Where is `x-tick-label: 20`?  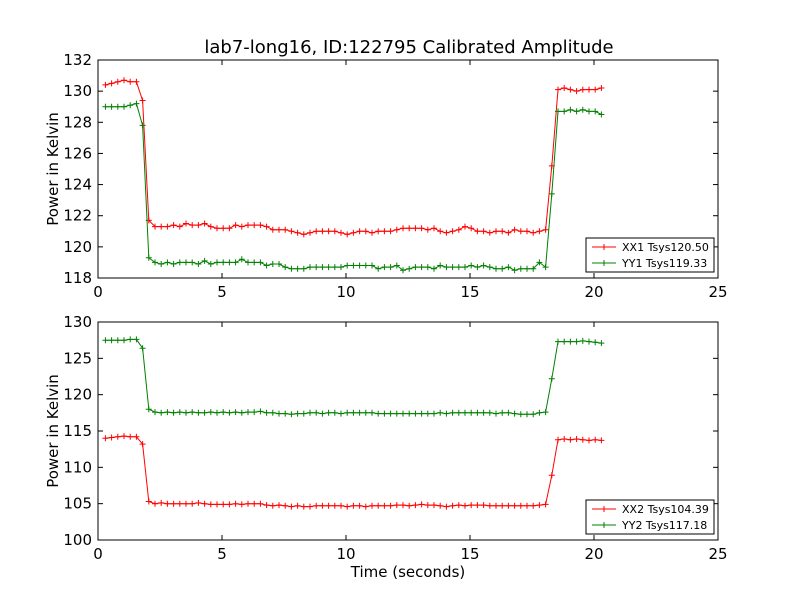
x-tick-label: 20 is located at coordinates (593, 554).